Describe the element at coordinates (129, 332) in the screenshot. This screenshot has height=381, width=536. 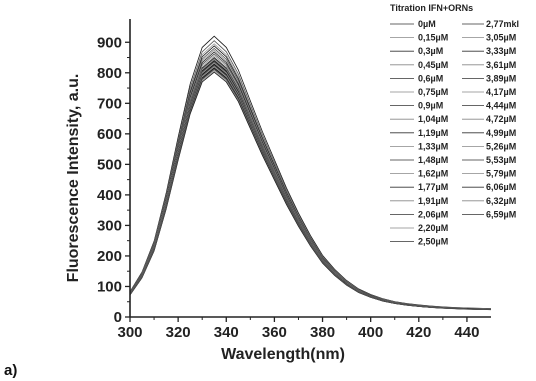
I see `x-tick-label: 300` at that location.